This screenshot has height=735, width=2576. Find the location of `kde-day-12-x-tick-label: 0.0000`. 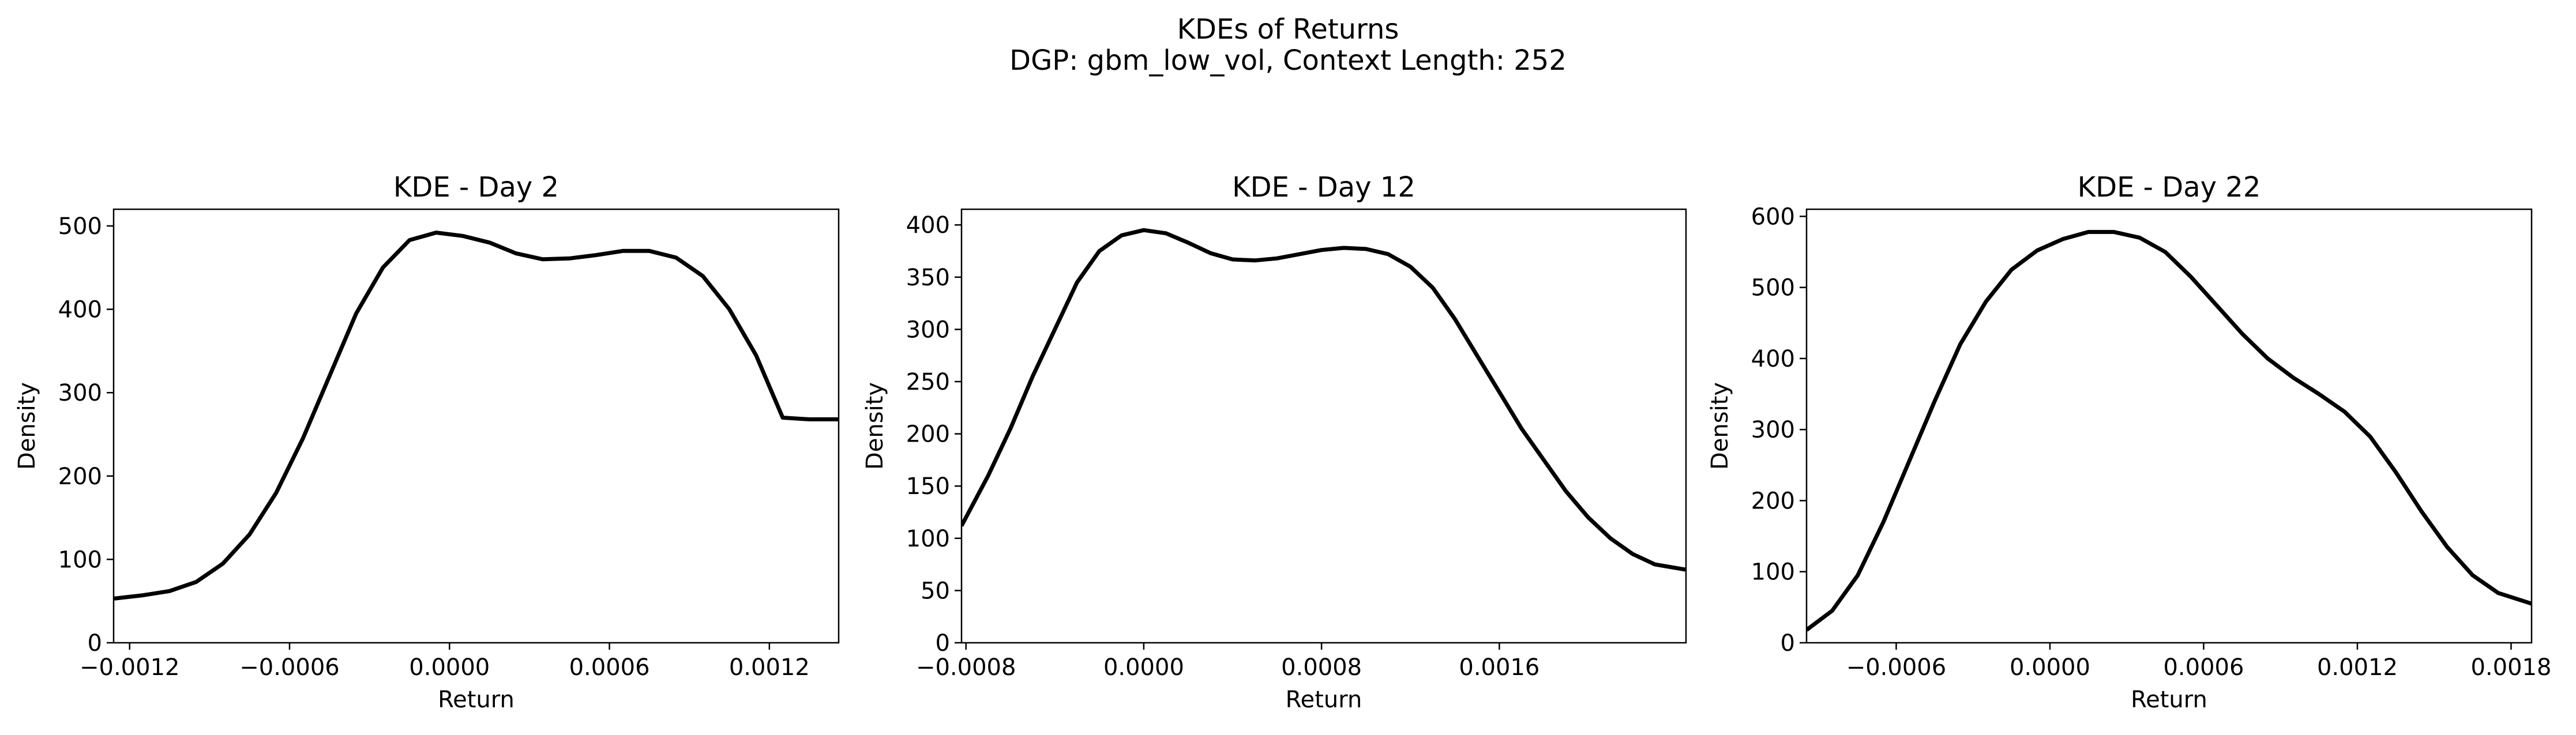

kde-day-12-x-tick-label: 0.0000 is located at coordinates (1143, 667).